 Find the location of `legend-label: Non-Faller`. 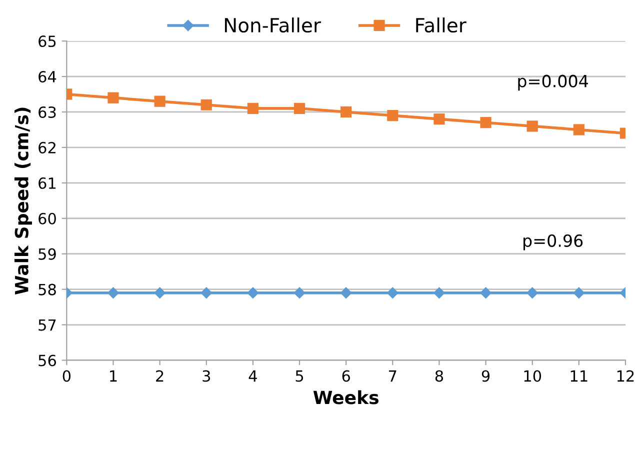

legend-label: Non-Faller is located at coordinates (272, 25).